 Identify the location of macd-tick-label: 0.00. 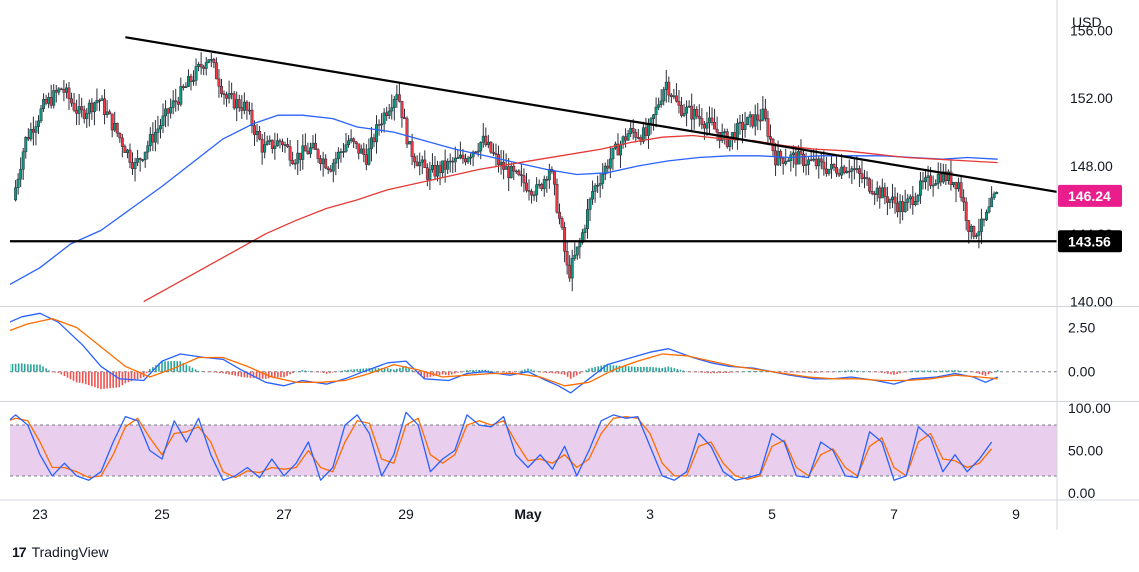
(1081, 372).